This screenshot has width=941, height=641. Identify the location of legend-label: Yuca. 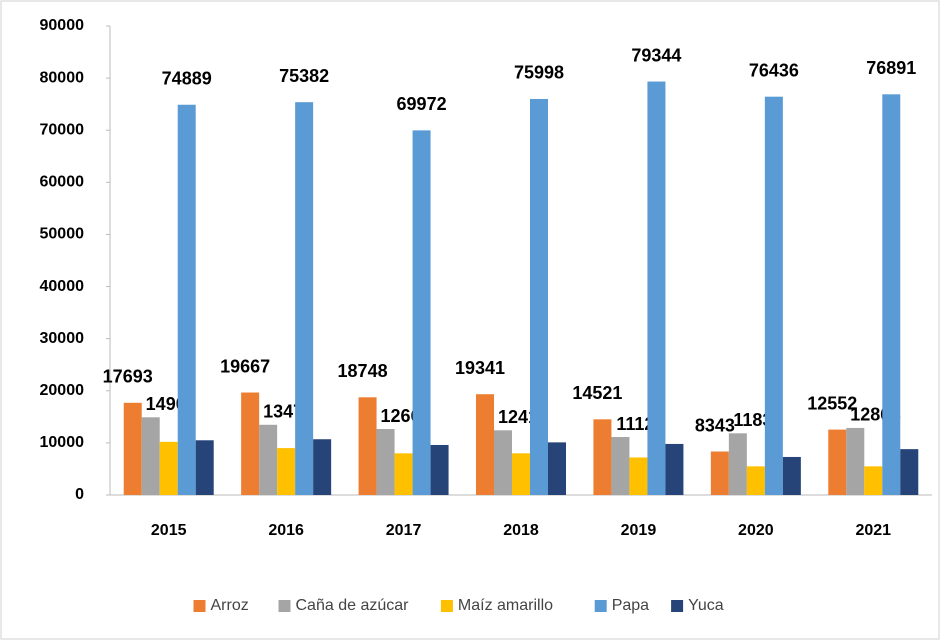
(706, 605).